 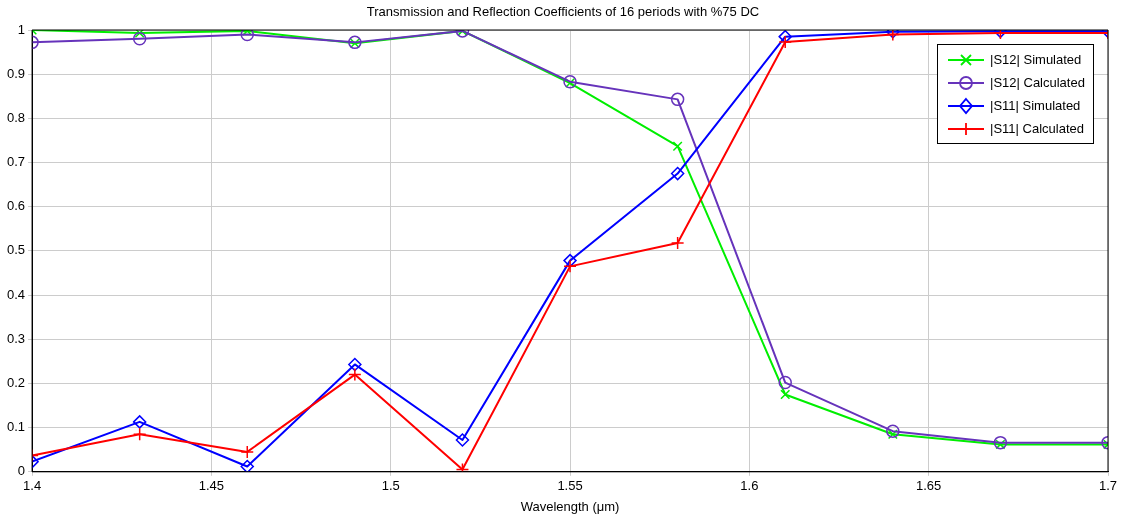 What do you see at coordinates (570, 506) in the screenshot?
I see `x-axis-title: Wavelength (μm)` at bounding box center [570, 506].